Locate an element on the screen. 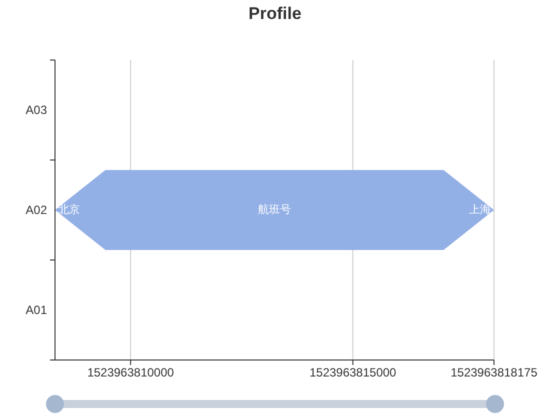 Image resolution: width=550 pixels, height=420 pixels. annotation: 航班号 is located at coordinates (274, 210).